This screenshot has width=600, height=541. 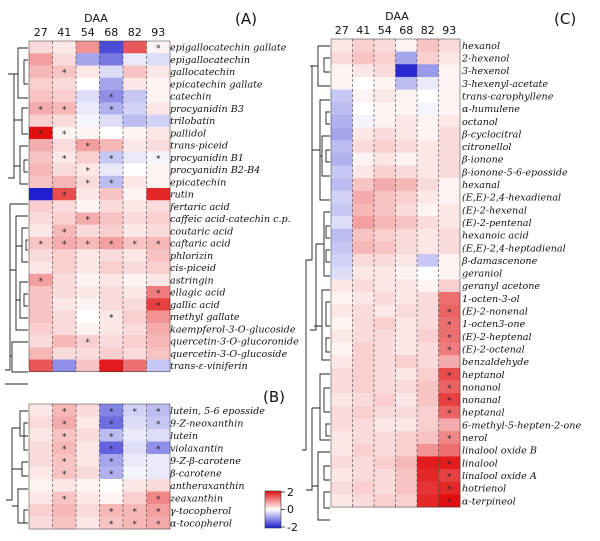 I want to click on colorbar: 2 0 -2, so click(x=281, y=510).